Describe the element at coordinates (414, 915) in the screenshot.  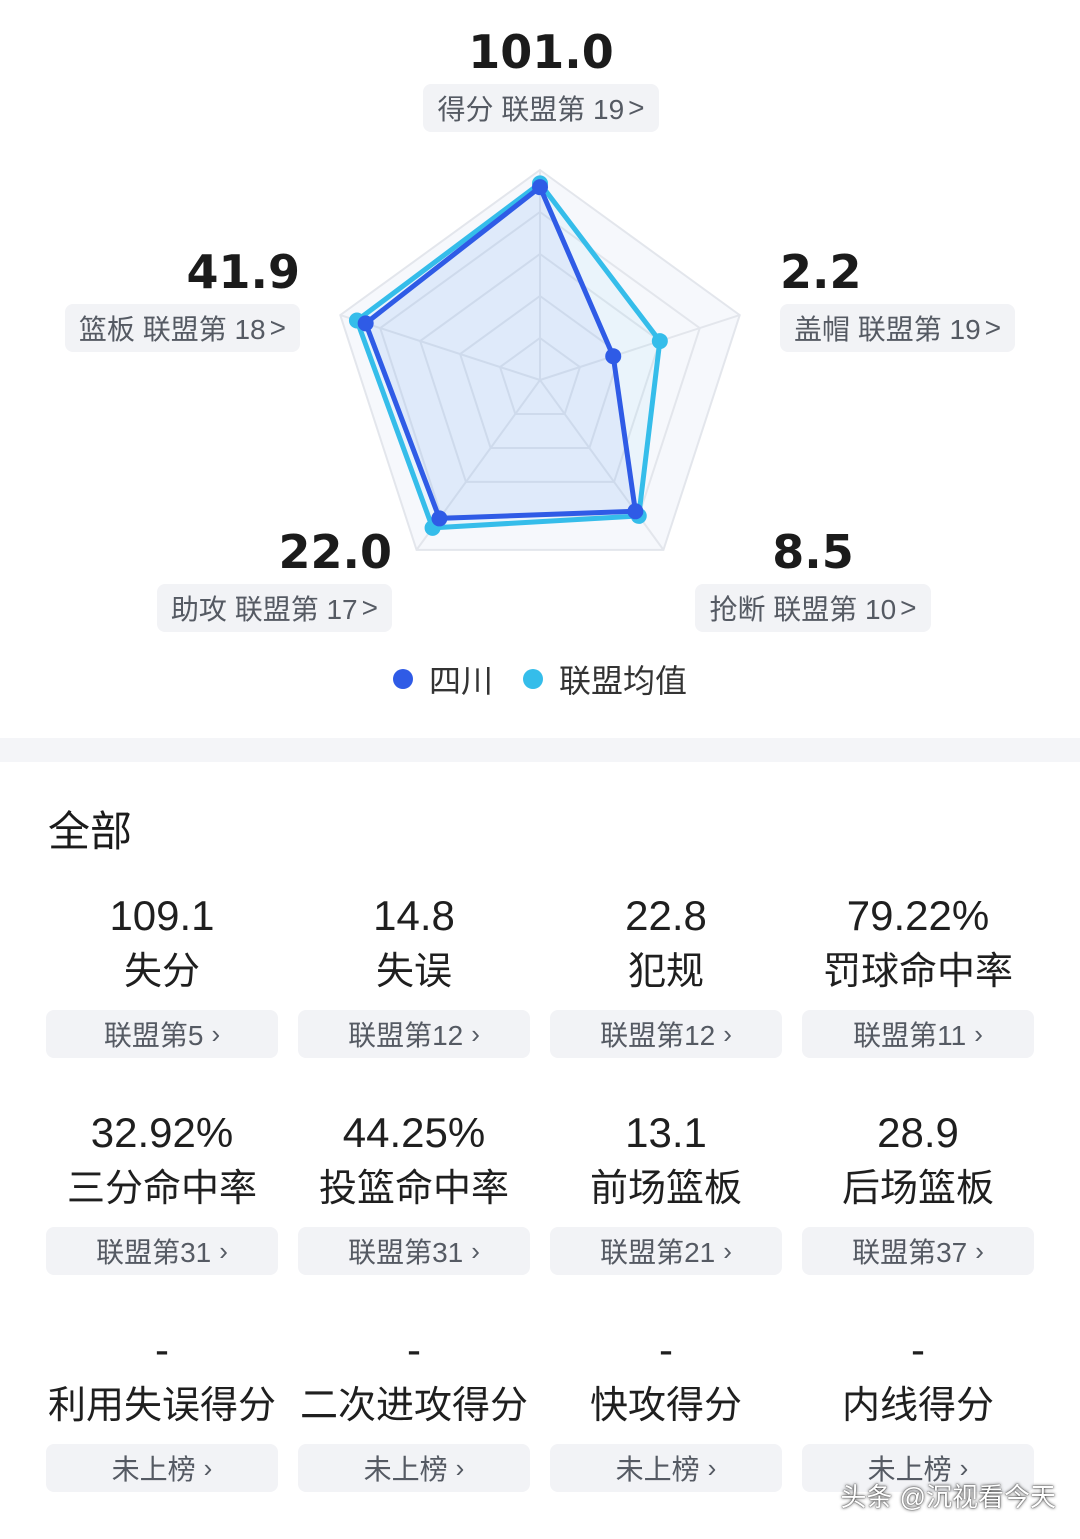
I see `stat-value: 14.8` at that location.